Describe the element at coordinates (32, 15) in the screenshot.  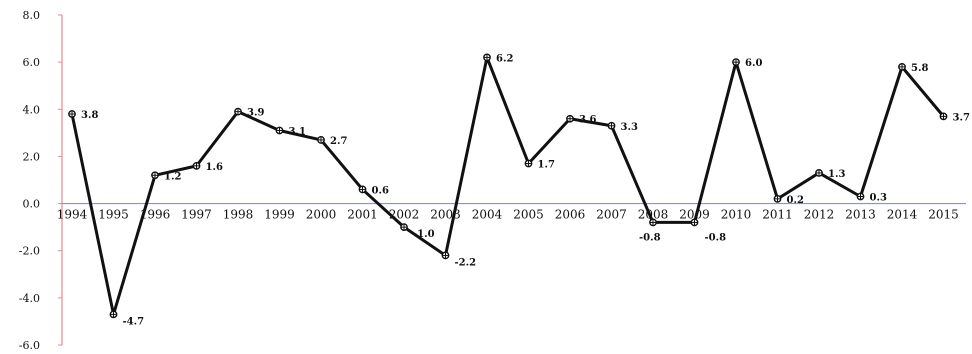
I see `y-tick-label: 8.0` at that location.